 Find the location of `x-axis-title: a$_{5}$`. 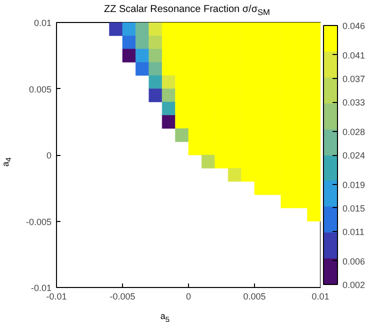

x-axis-title: a$_{5}$ is located at coordinates (165, 316).